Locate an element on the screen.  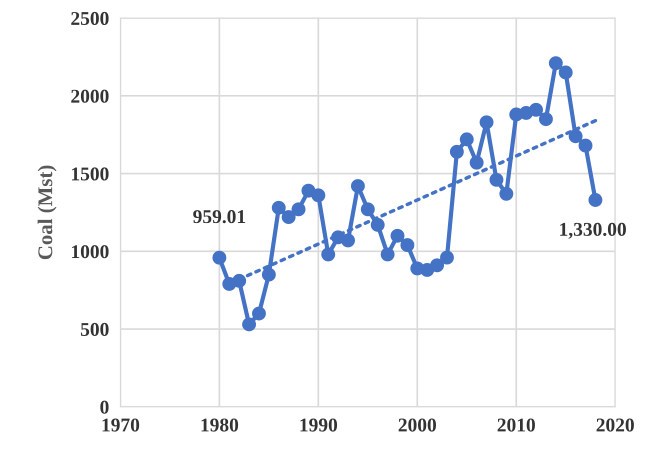
x-tick-label: 1980 is located at coordinates (220, 425).